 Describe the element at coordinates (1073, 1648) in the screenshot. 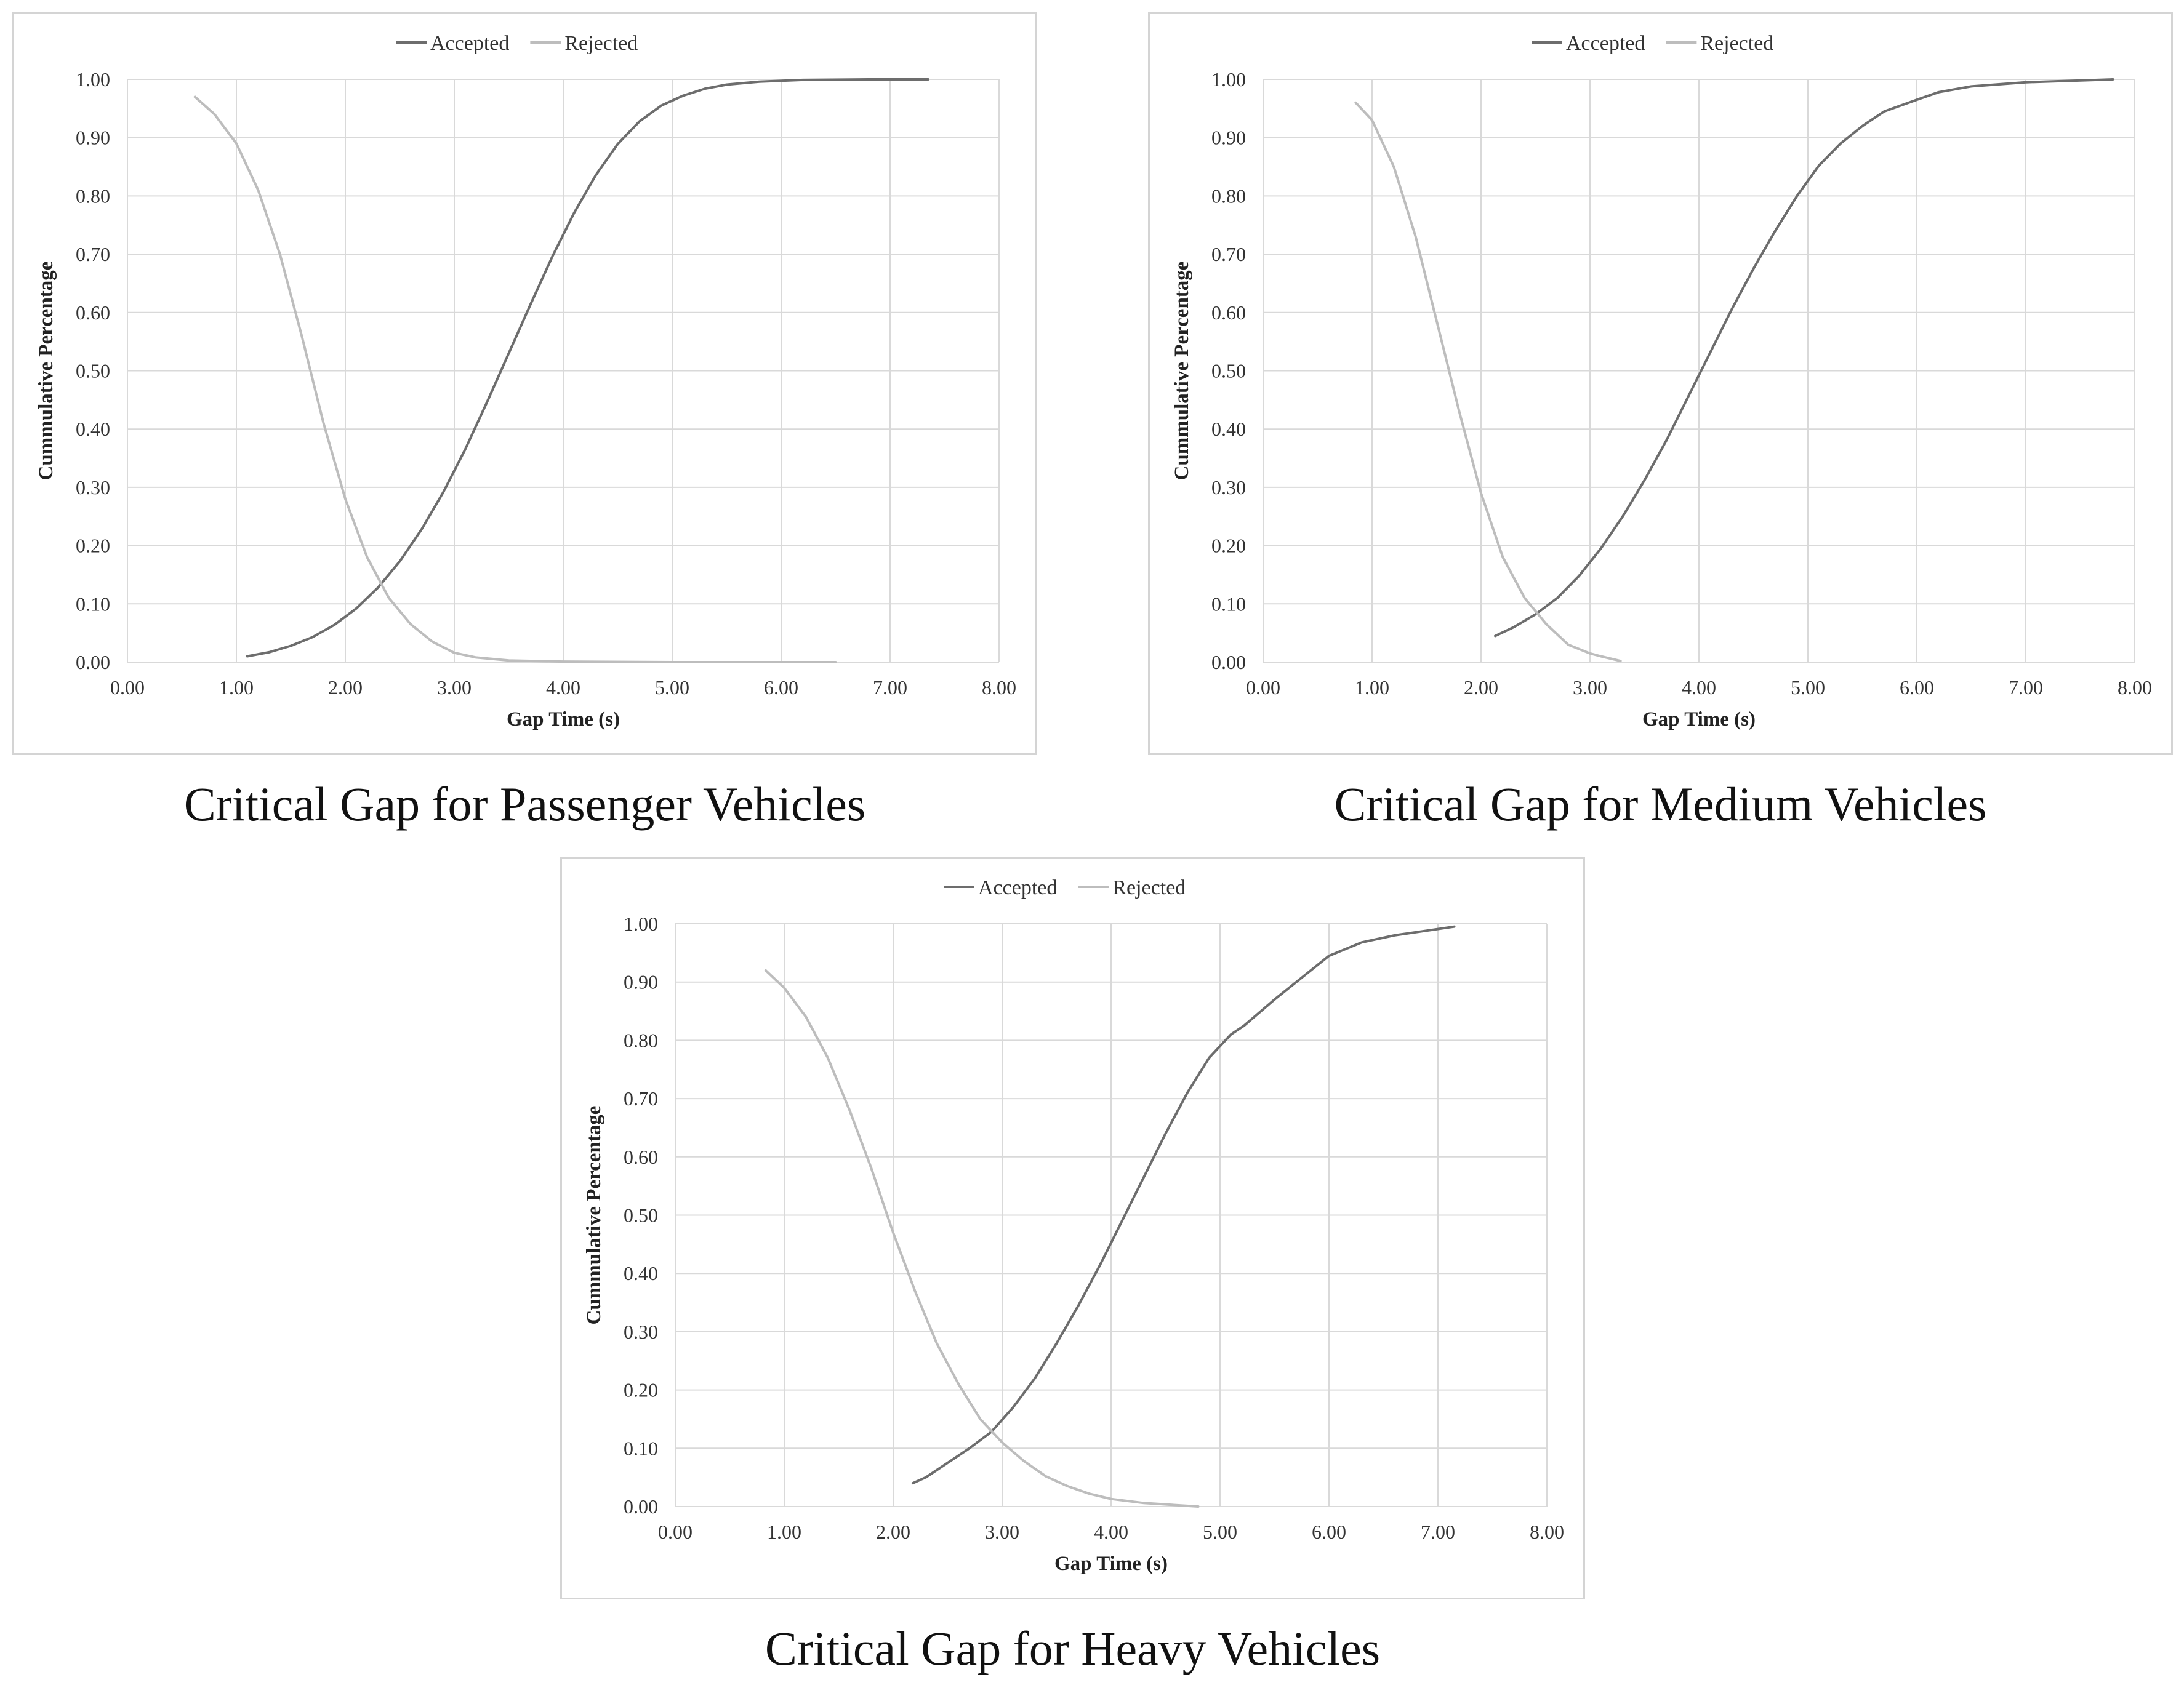

I see `caption-heavy: Critical Gap for Heavy Vehicles` at that location.